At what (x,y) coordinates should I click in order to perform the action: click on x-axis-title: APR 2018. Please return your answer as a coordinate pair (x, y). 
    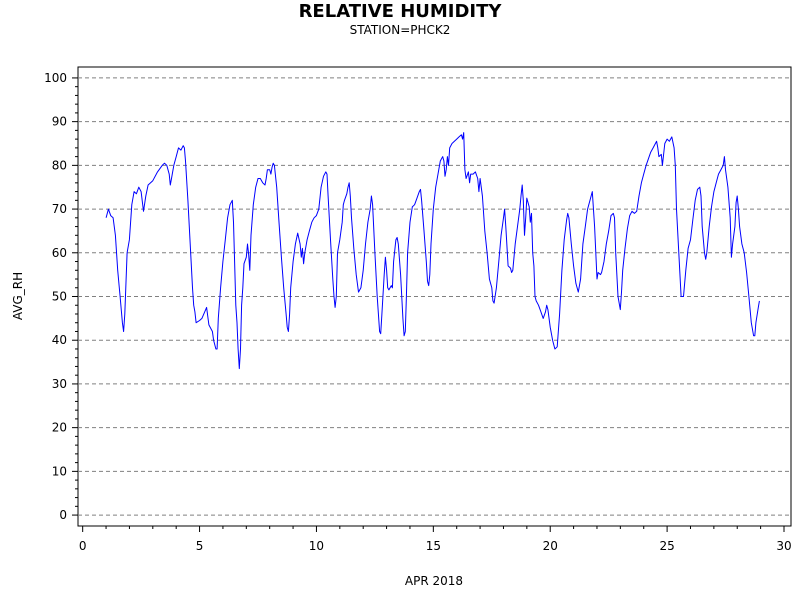
    Looking at the image, I should click on (434, 581).